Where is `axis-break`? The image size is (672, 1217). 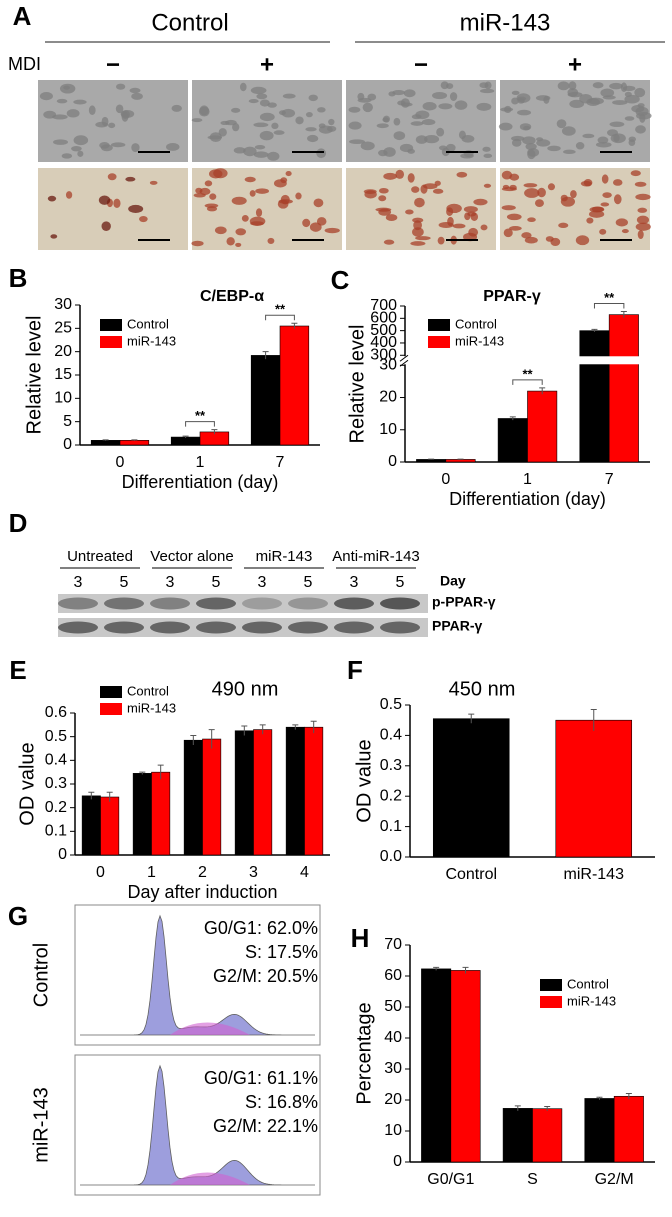 axis-break is located at coordinates (524, 360).